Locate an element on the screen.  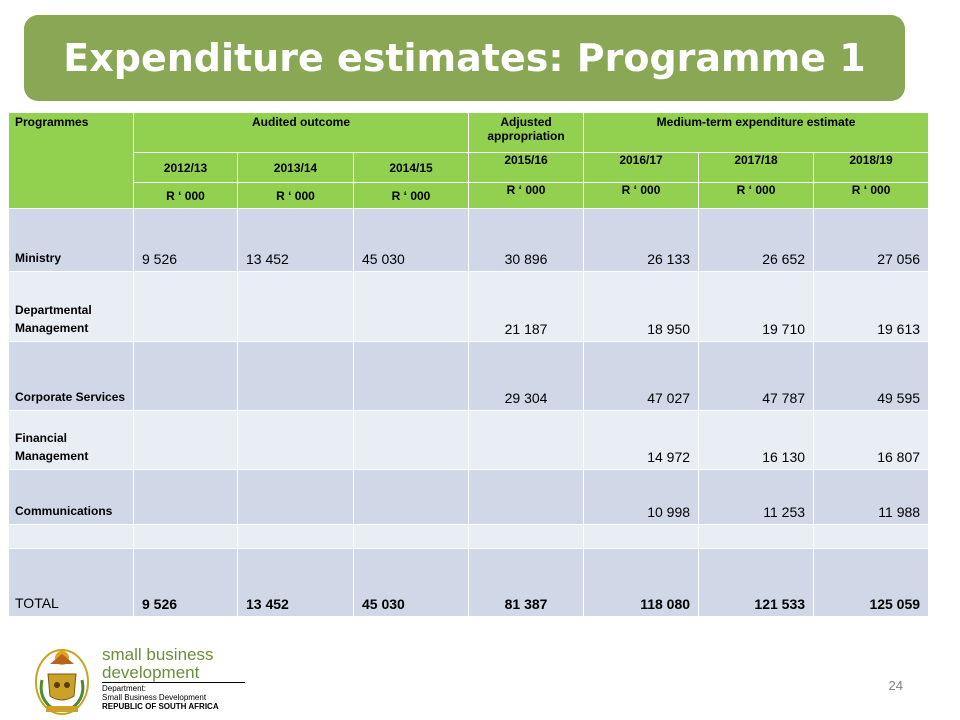
coat-of-arms-icon is located at coordinates (62, 682).